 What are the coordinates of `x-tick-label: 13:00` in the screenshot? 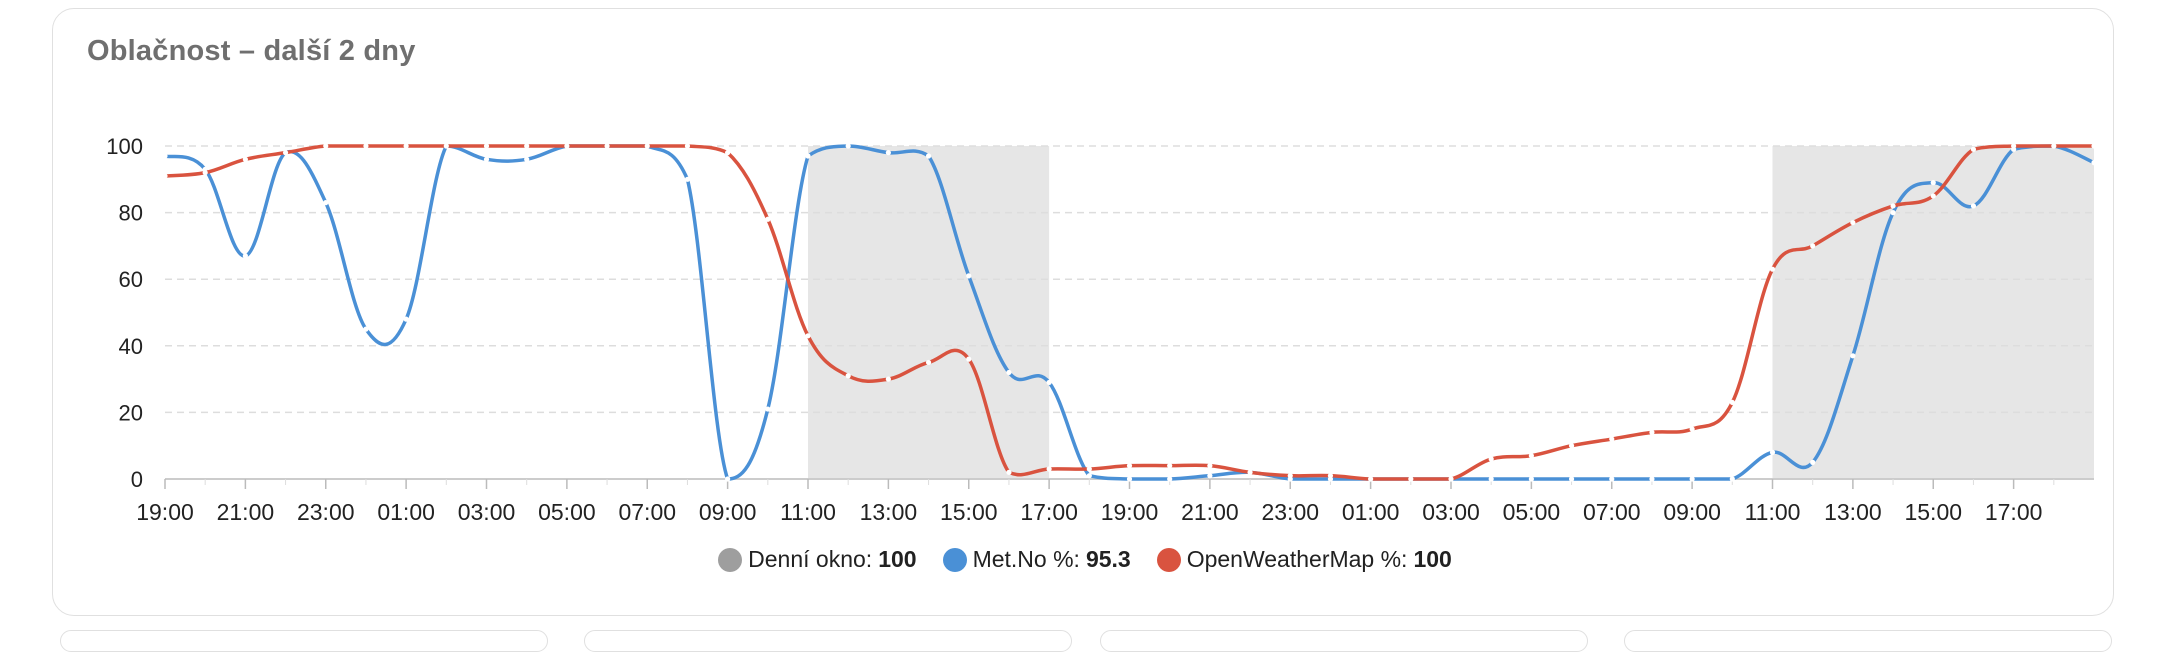 It's located at (1853, 512).